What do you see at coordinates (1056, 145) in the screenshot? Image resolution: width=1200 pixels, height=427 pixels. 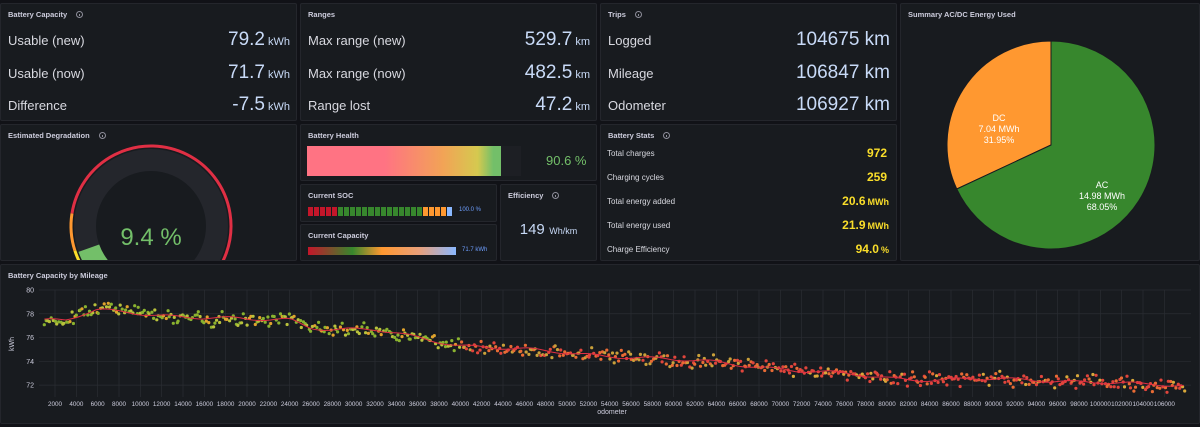 I see `pie-slice-ac` at bounding box center [1056, 145].